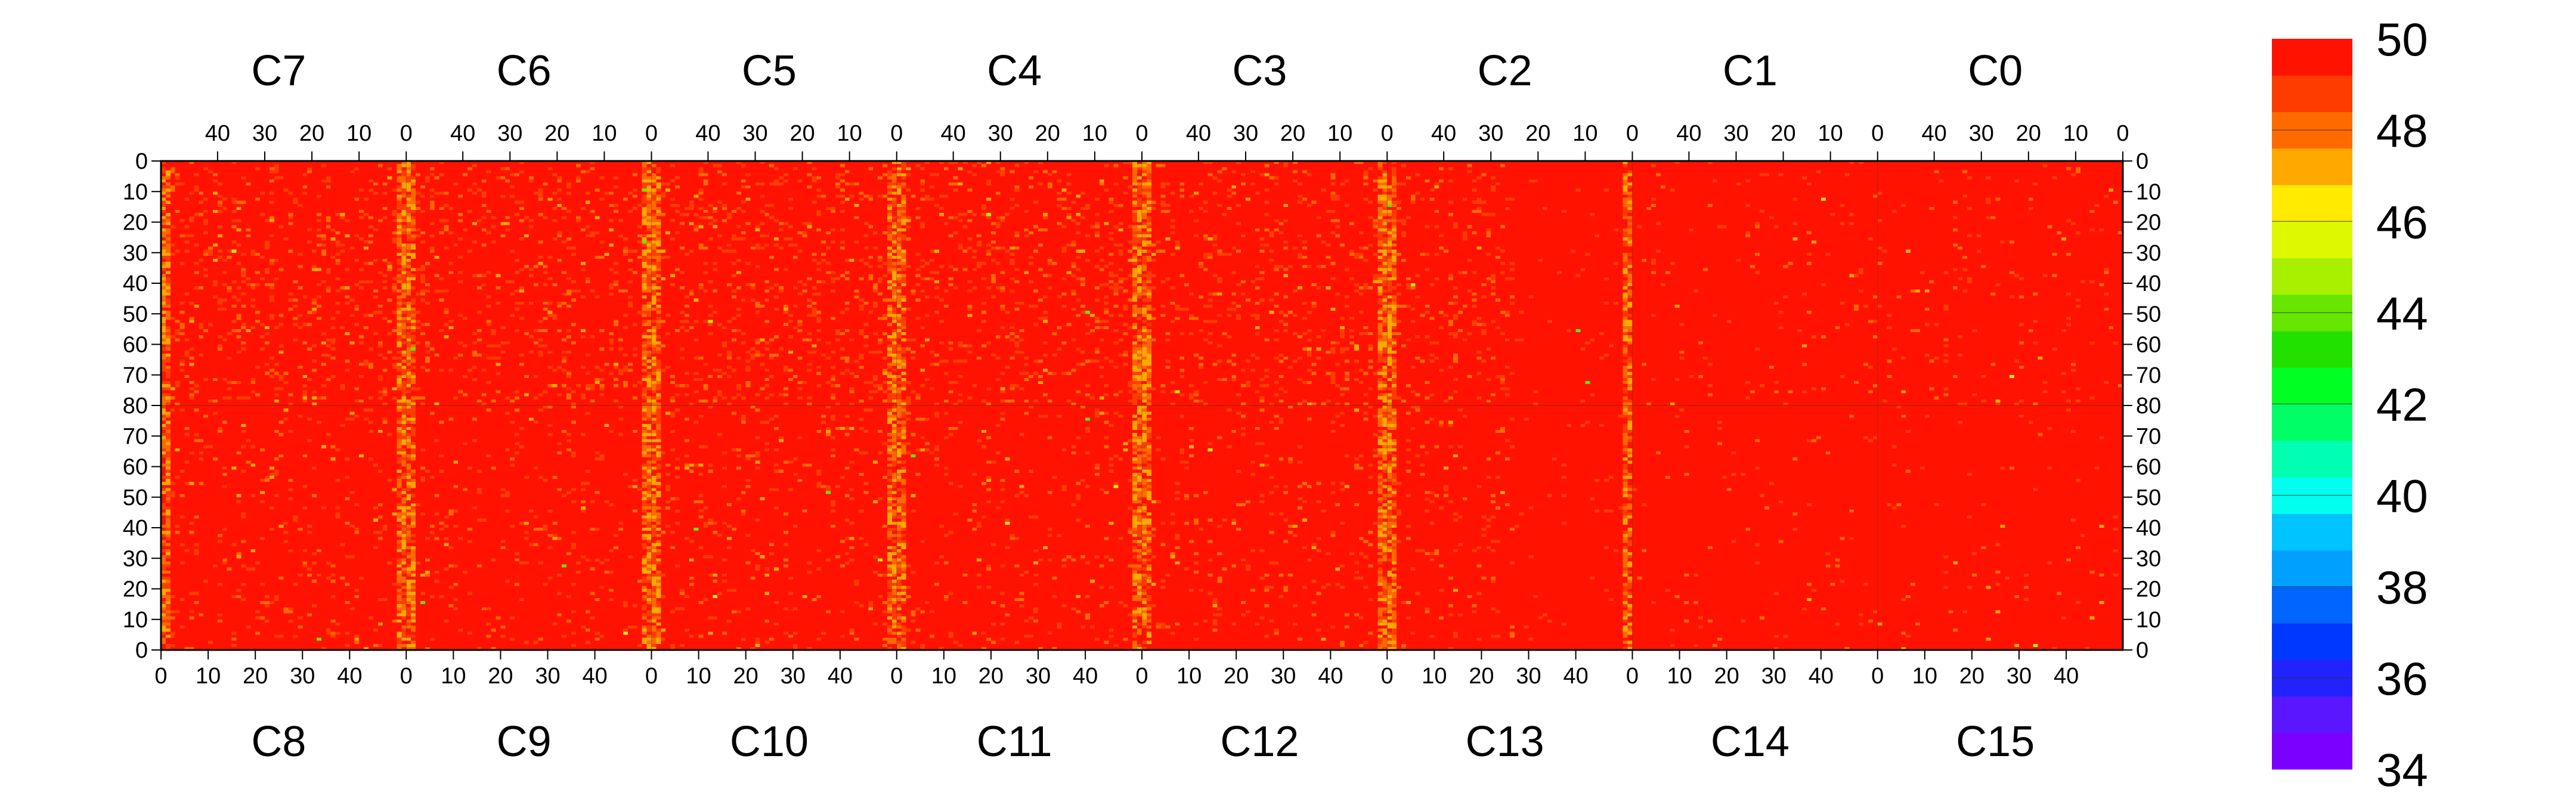  Describe the element at coordinates (2402, 588) in the screenshot. I see `colorbar-label: 38` at that location.